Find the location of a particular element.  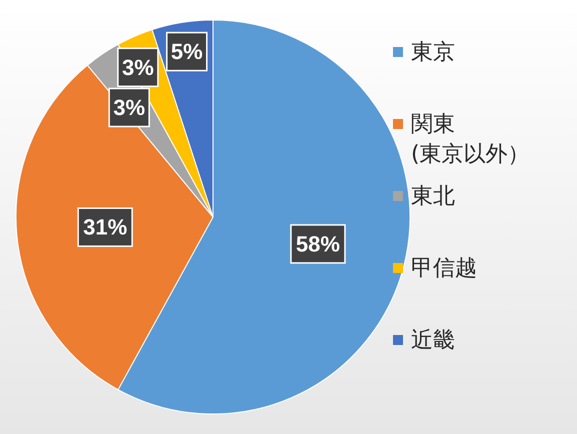

data-label: 5% is located at coordinates (186, 51).